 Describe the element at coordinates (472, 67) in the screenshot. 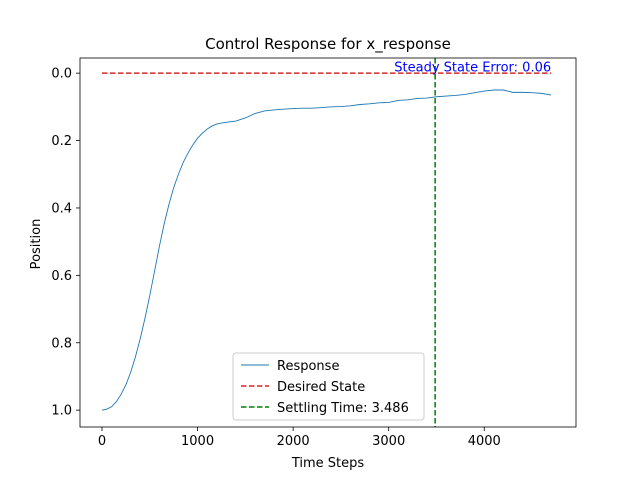

I see `steady-state-error-annotation: Steady State Error: 0.06` at that location.